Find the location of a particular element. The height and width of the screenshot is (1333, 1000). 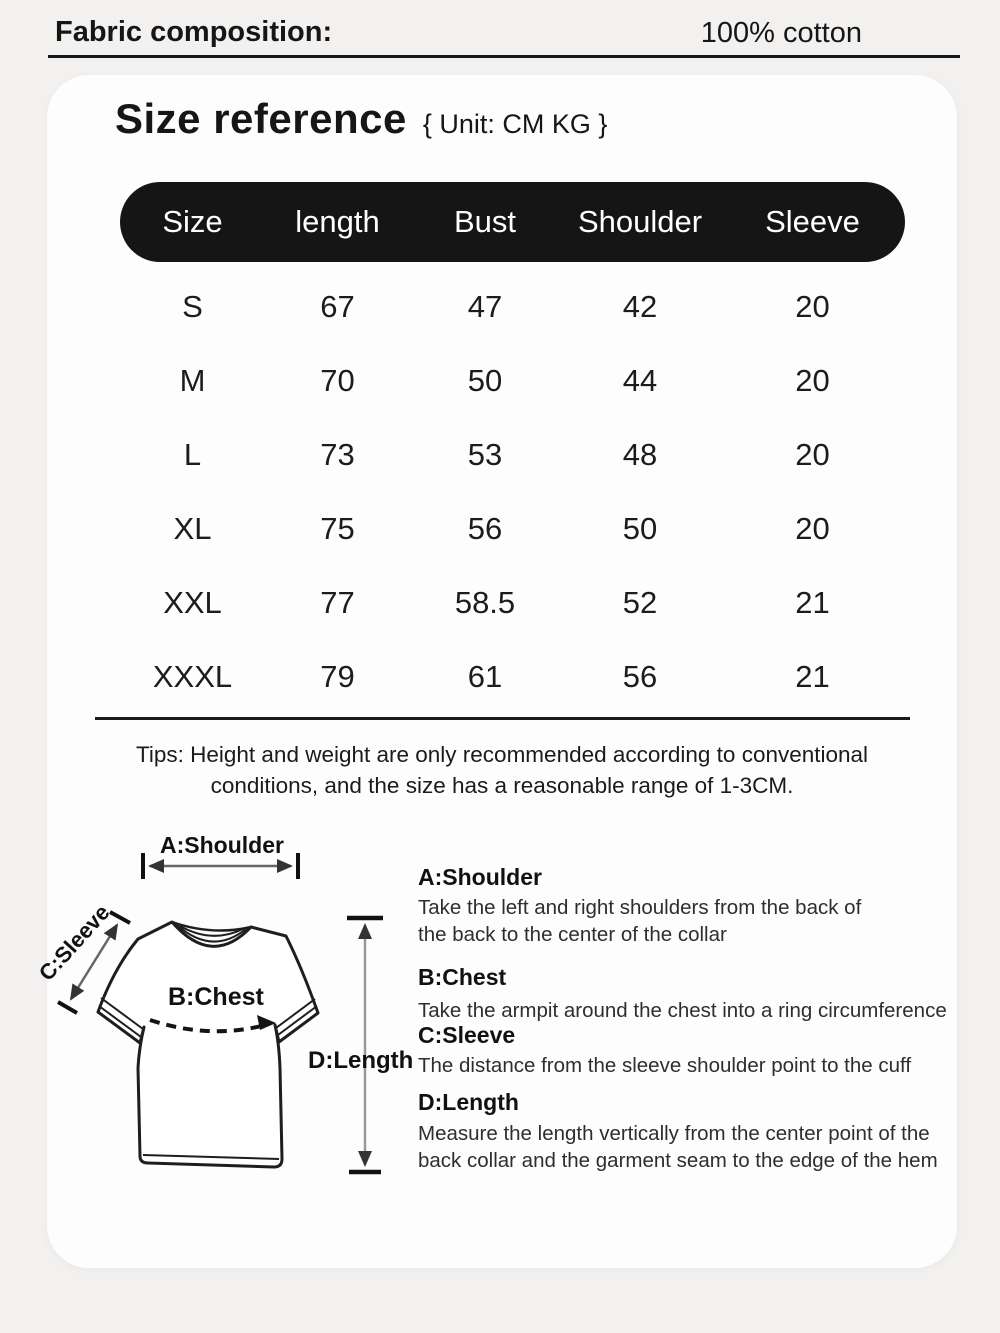

table-cell: XXL is located at coordinates (192, 602).